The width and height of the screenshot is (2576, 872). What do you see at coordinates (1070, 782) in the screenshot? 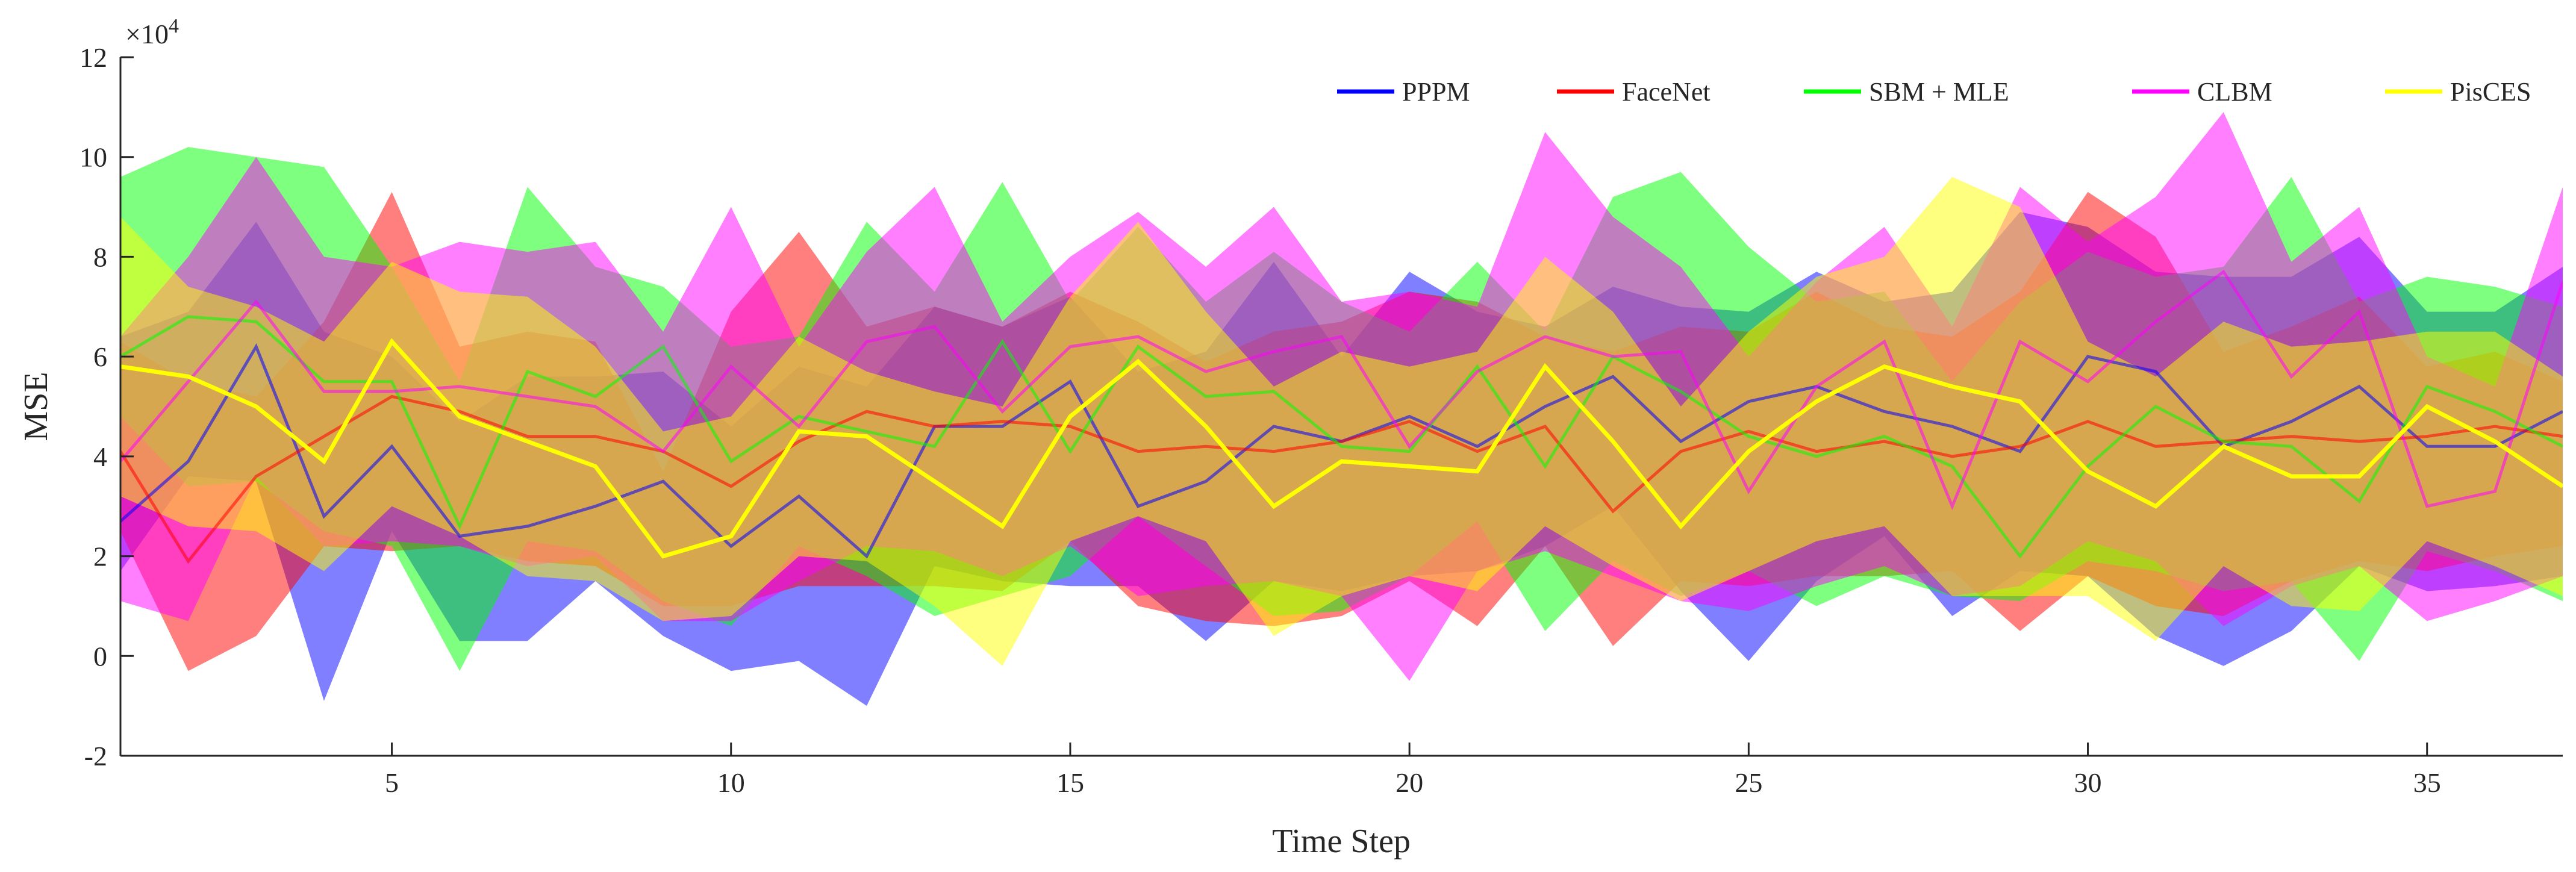
I see `x-tick-label: 15` at bounding box center [1070, 782].